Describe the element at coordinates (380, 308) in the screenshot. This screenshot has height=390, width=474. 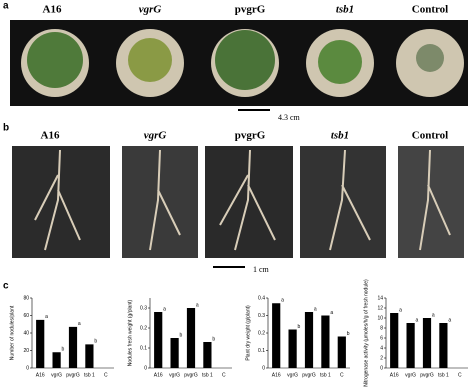
I see `y-tick-label: 12` at that location.